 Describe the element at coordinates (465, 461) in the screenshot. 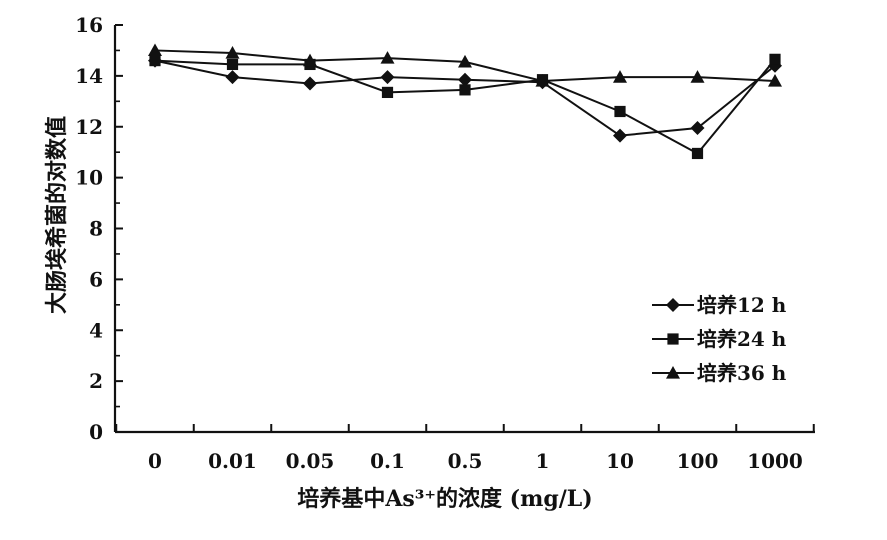

I see `x-tick-label: 0.5` at that location.